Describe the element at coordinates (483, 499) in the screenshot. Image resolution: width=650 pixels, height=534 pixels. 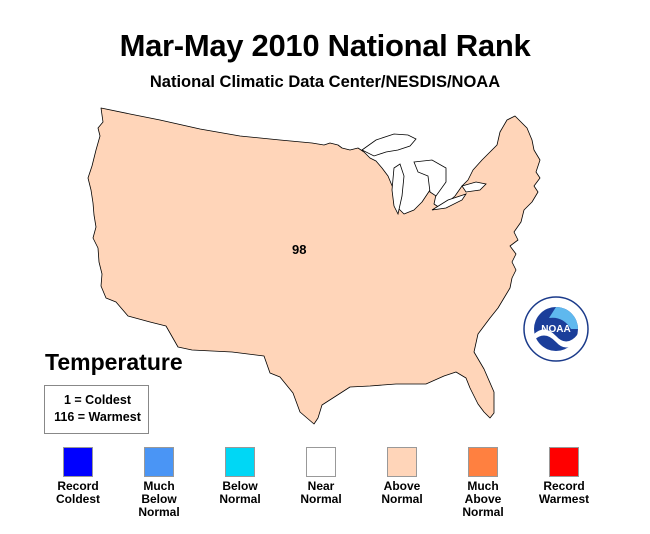
I see `legend-swatch-label: Much Above Normal` at that location.